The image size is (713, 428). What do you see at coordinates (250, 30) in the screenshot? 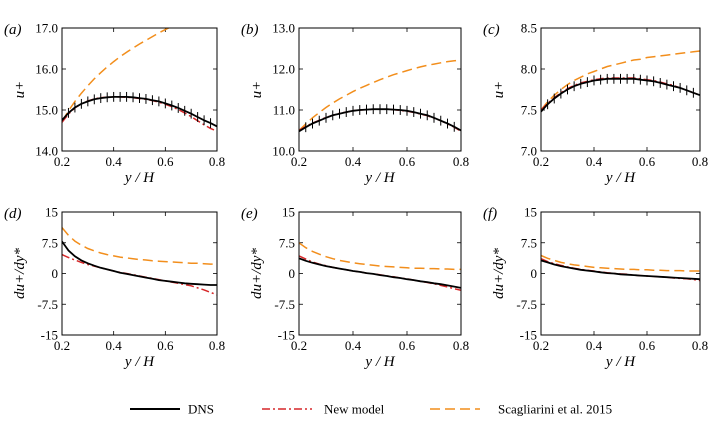
I see `panel-label: (b)` at bounding box center [250, 30].